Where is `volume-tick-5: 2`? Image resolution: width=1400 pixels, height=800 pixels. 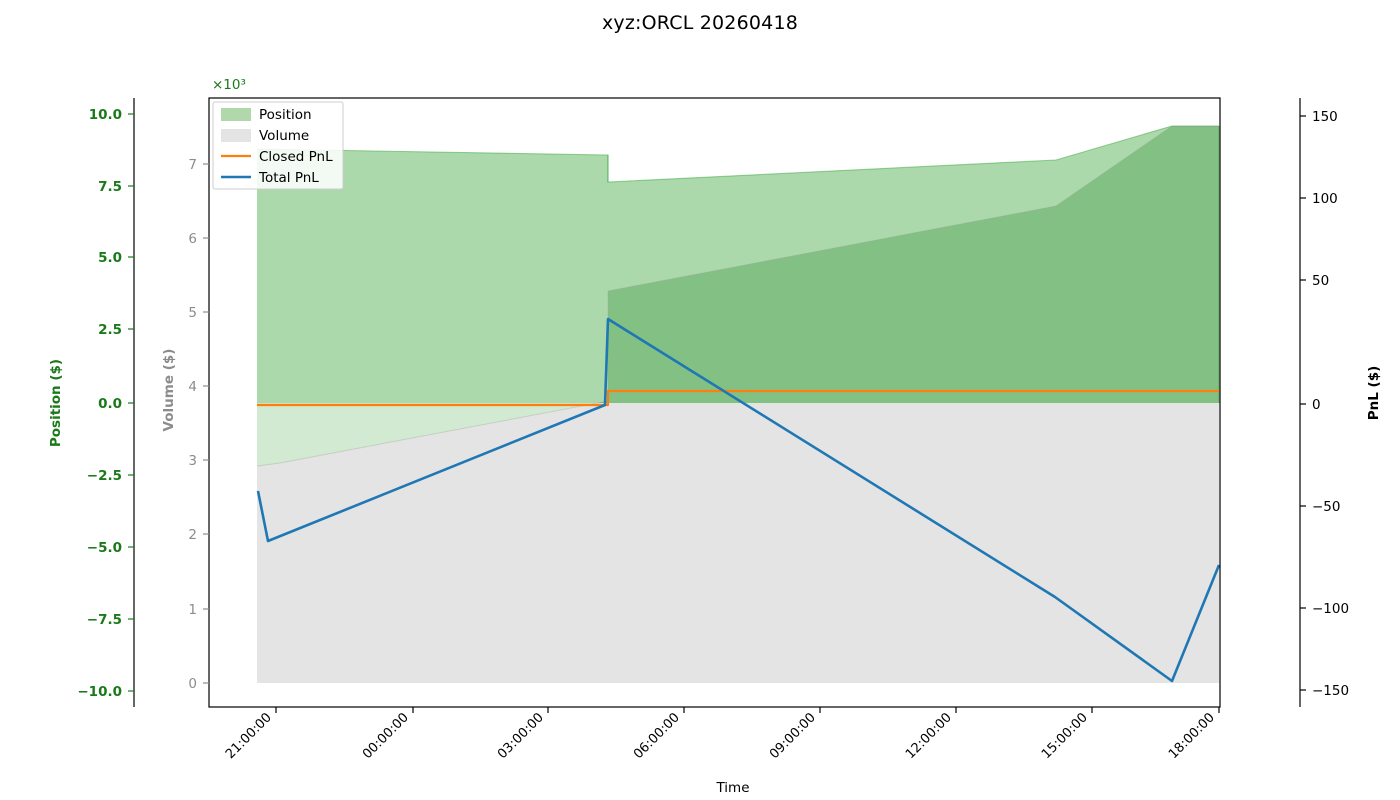
volume-tick-5: 2 is located at coordinates (192, 535).